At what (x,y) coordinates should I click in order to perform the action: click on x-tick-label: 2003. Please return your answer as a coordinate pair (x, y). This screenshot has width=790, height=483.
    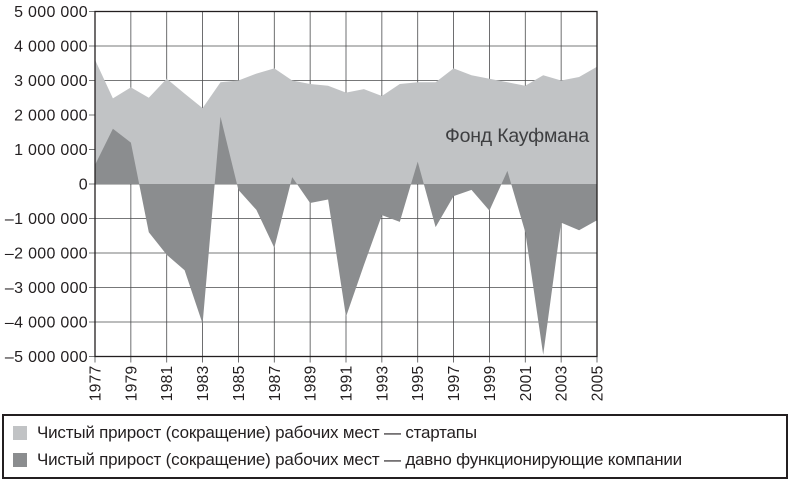
    Looking at the image, I should click on (562, 384).